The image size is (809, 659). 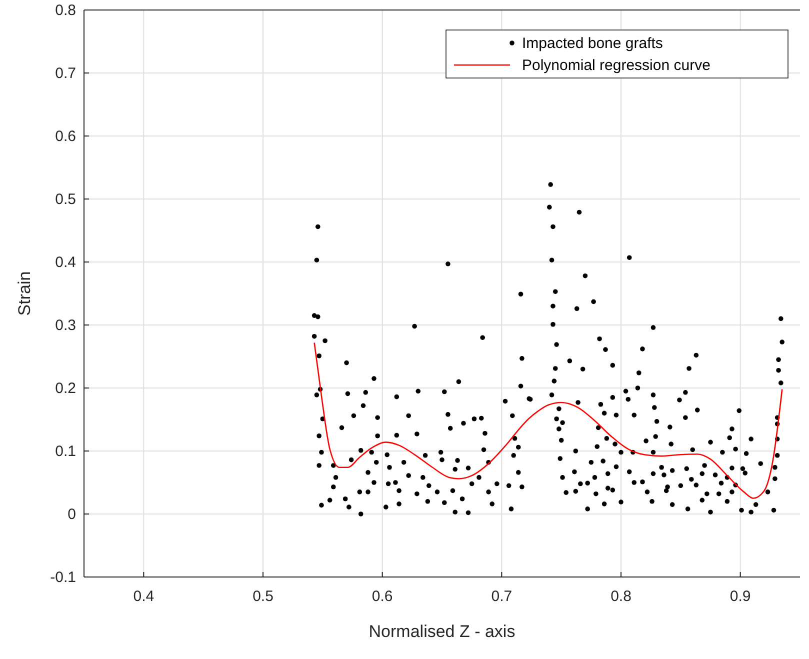 What do you see at coordinates (65, 136) in the screenshot?
I see `y-tick-label: 0.6` at bounding box center [65, 136].